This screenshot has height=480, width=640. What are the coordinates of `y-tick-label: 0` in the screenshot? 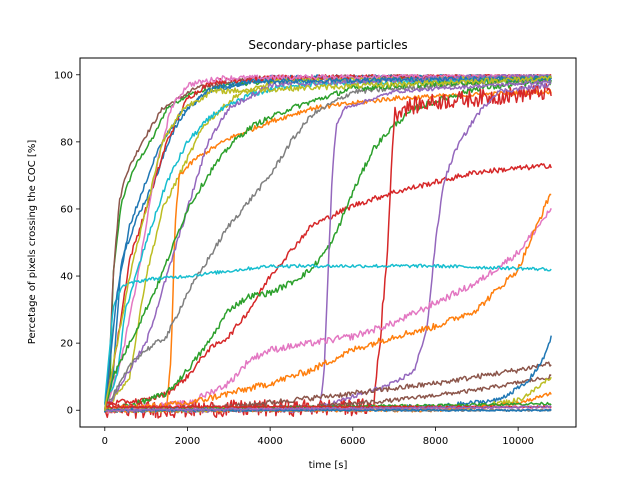 It's located at (70, 411).